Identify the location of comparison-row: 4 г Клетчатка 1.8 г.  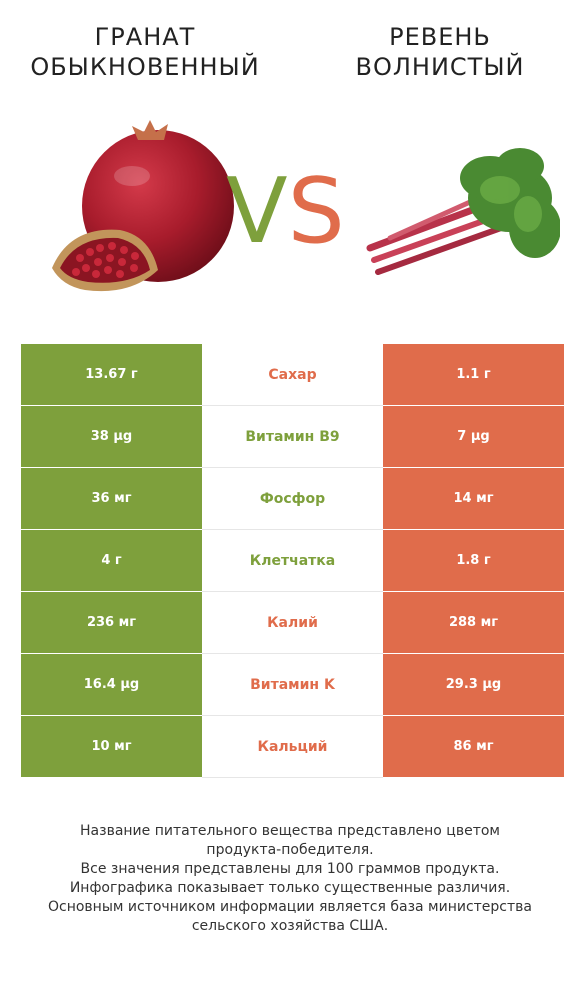
(292, 560).